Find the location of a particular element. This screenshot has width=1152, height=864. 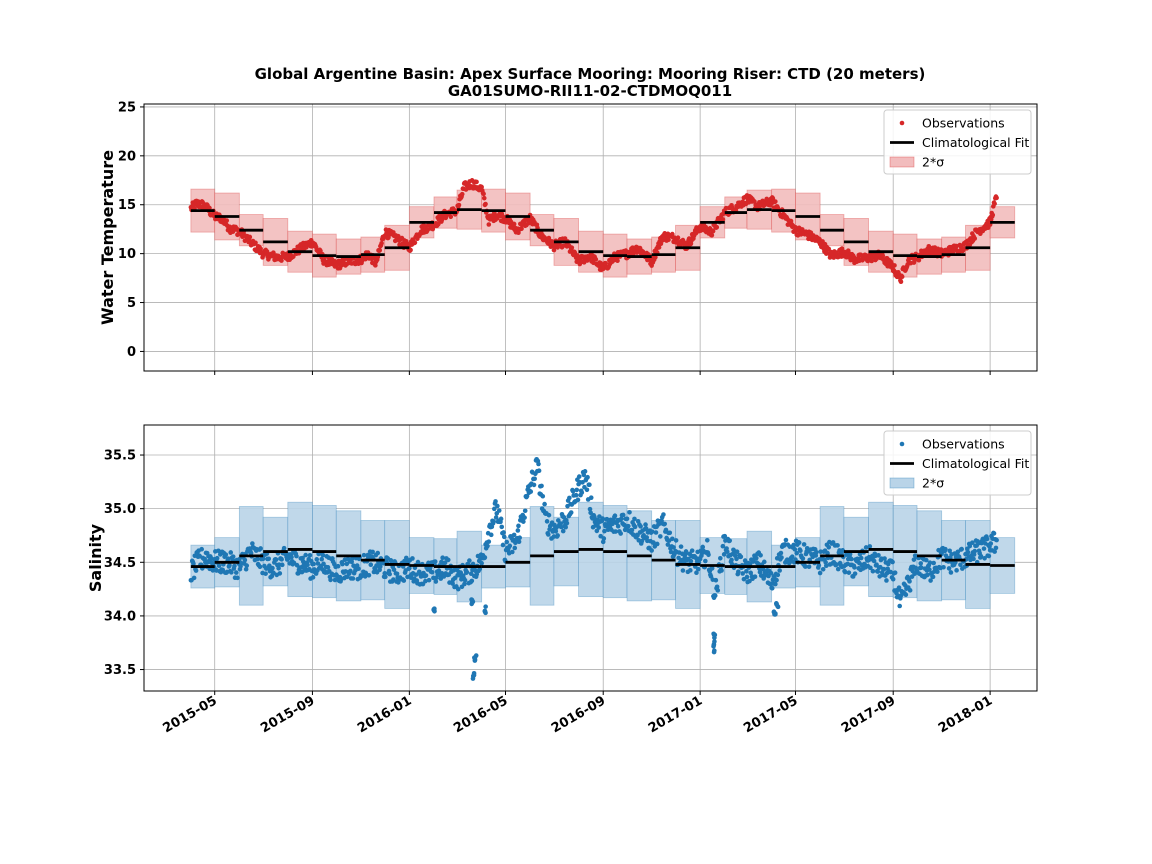

legend-sigma-patch is located at coordinates (902, 483).